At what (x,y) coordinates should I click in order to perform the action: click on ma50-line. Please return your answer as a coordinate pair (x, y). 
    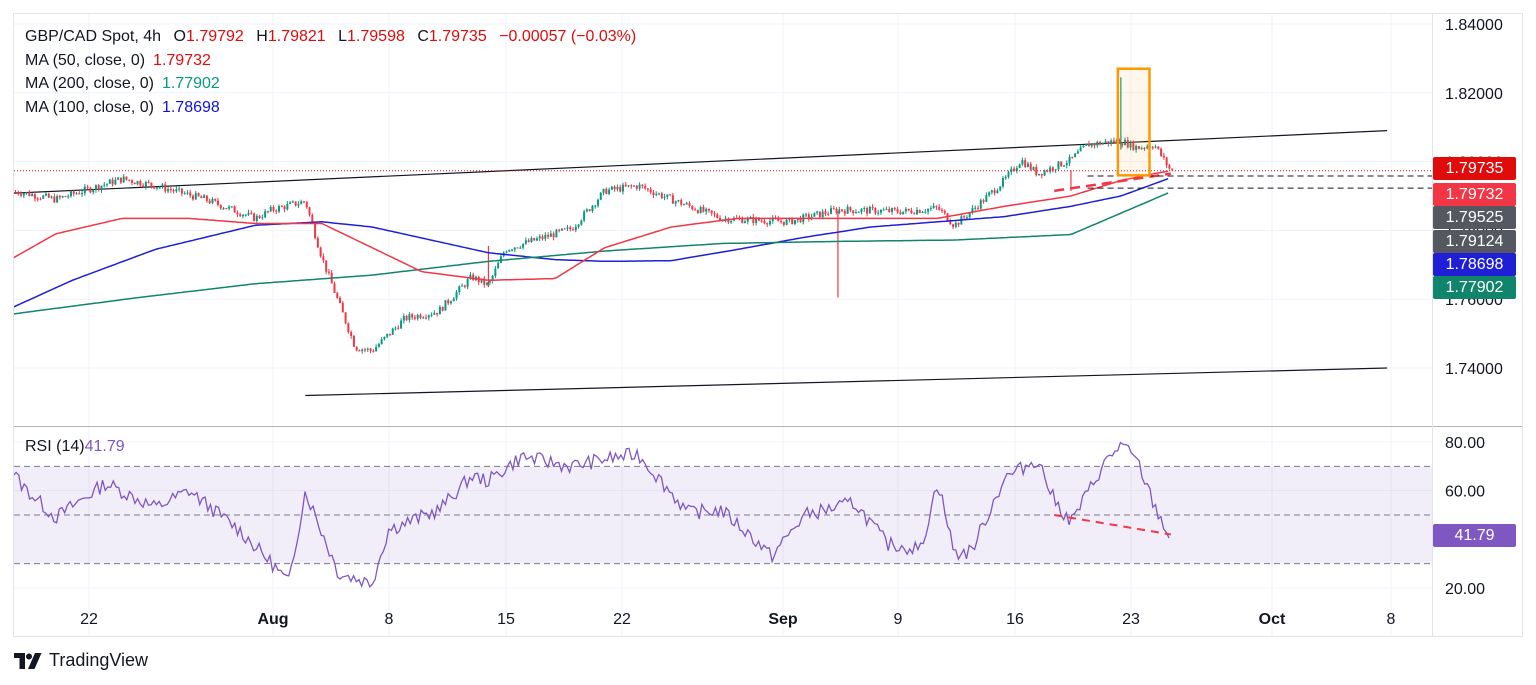
    Looking at the image, I should click on (591, 225).